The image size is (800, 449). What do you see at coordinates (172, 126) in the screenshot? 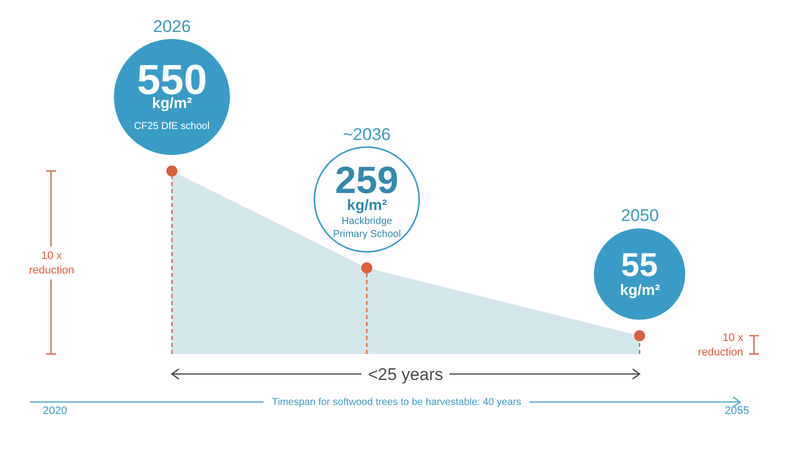
I see `text: CF25 DfE school` at bounding box center [172, 126].